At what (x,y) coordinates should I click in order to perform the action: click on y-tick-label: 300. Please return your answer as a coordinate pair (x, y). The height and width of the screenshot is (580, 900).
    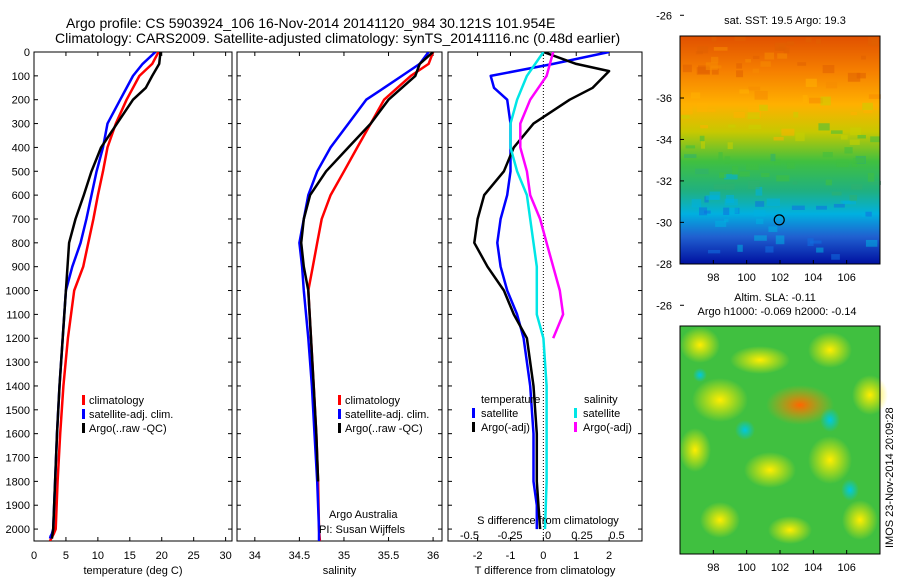
    Looking at the image, I should click on (21, 125).